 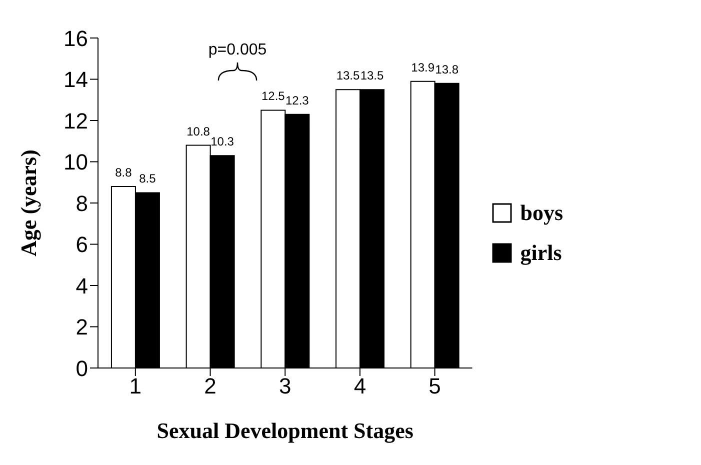 What do you see at coordinates (28, 203) in the screenshot?
I see `y-axis-title: Age (years)` at bounding box center [28, 203].